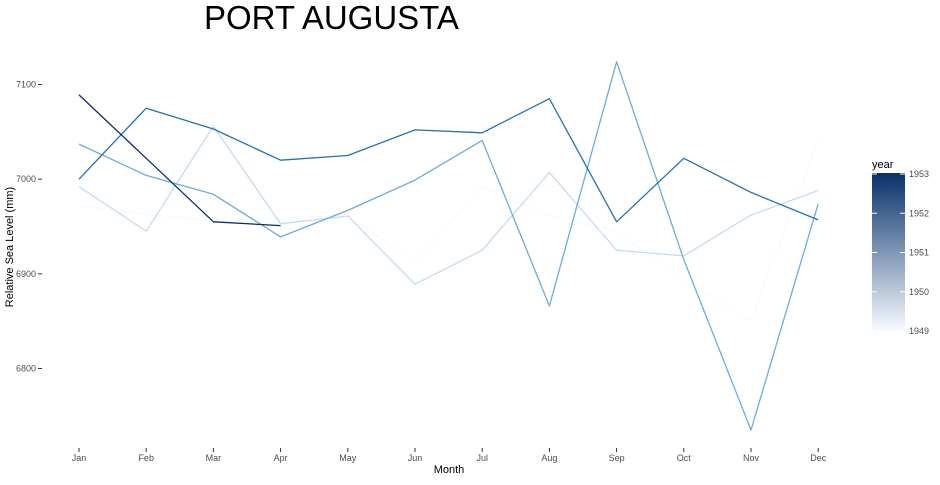 Image resolution: width=940 pixels, height=485 pixels. Describe the element at coordinates (888, 252) in the screenshot. I see `legend-colorbar` at that location.